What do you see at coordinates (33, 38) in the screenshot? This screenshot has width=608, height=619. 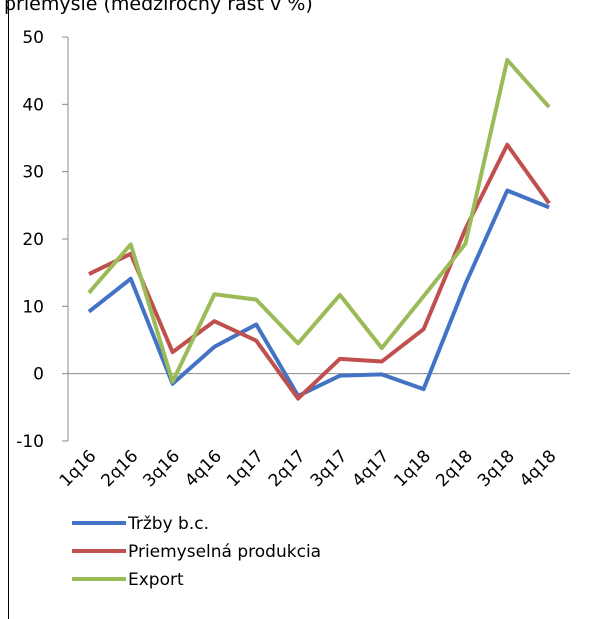 I see `y-tick-label: 50` at bounding box center [33, 38].